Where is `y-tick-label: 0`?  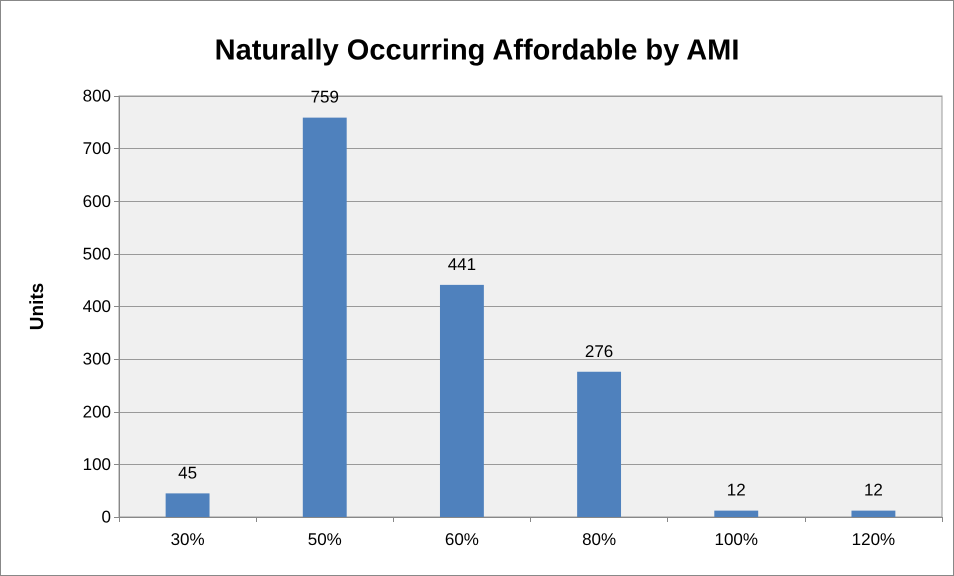
y-tick-label: 0 is located at coordinates (106, 517).